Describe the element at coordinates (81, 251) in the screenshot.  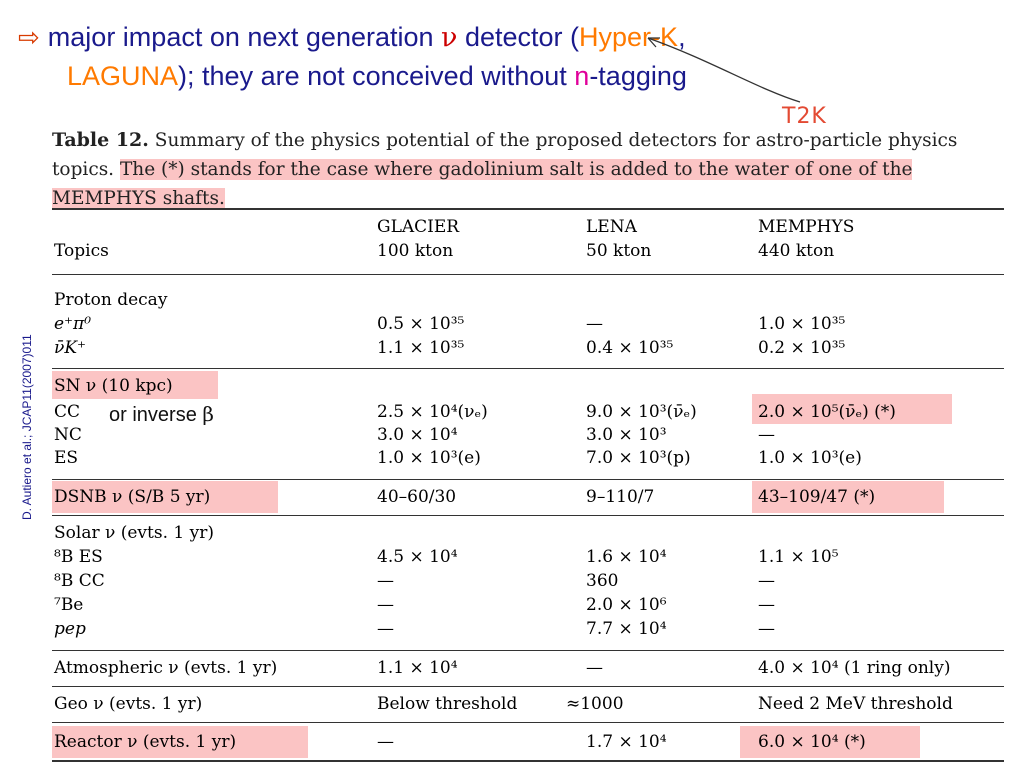
I see `col-header-topics: Topics` at that location.